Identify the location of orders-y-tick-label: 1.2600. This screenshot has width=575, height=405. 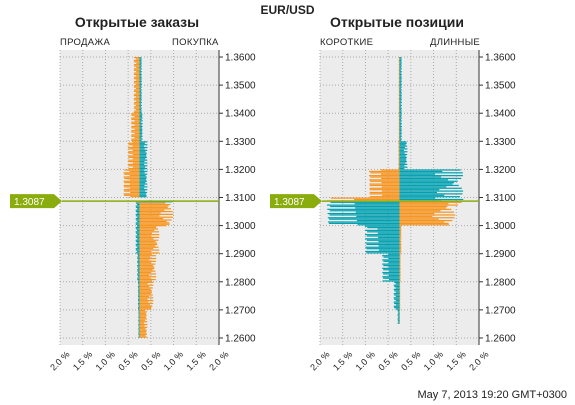
(240, 338).